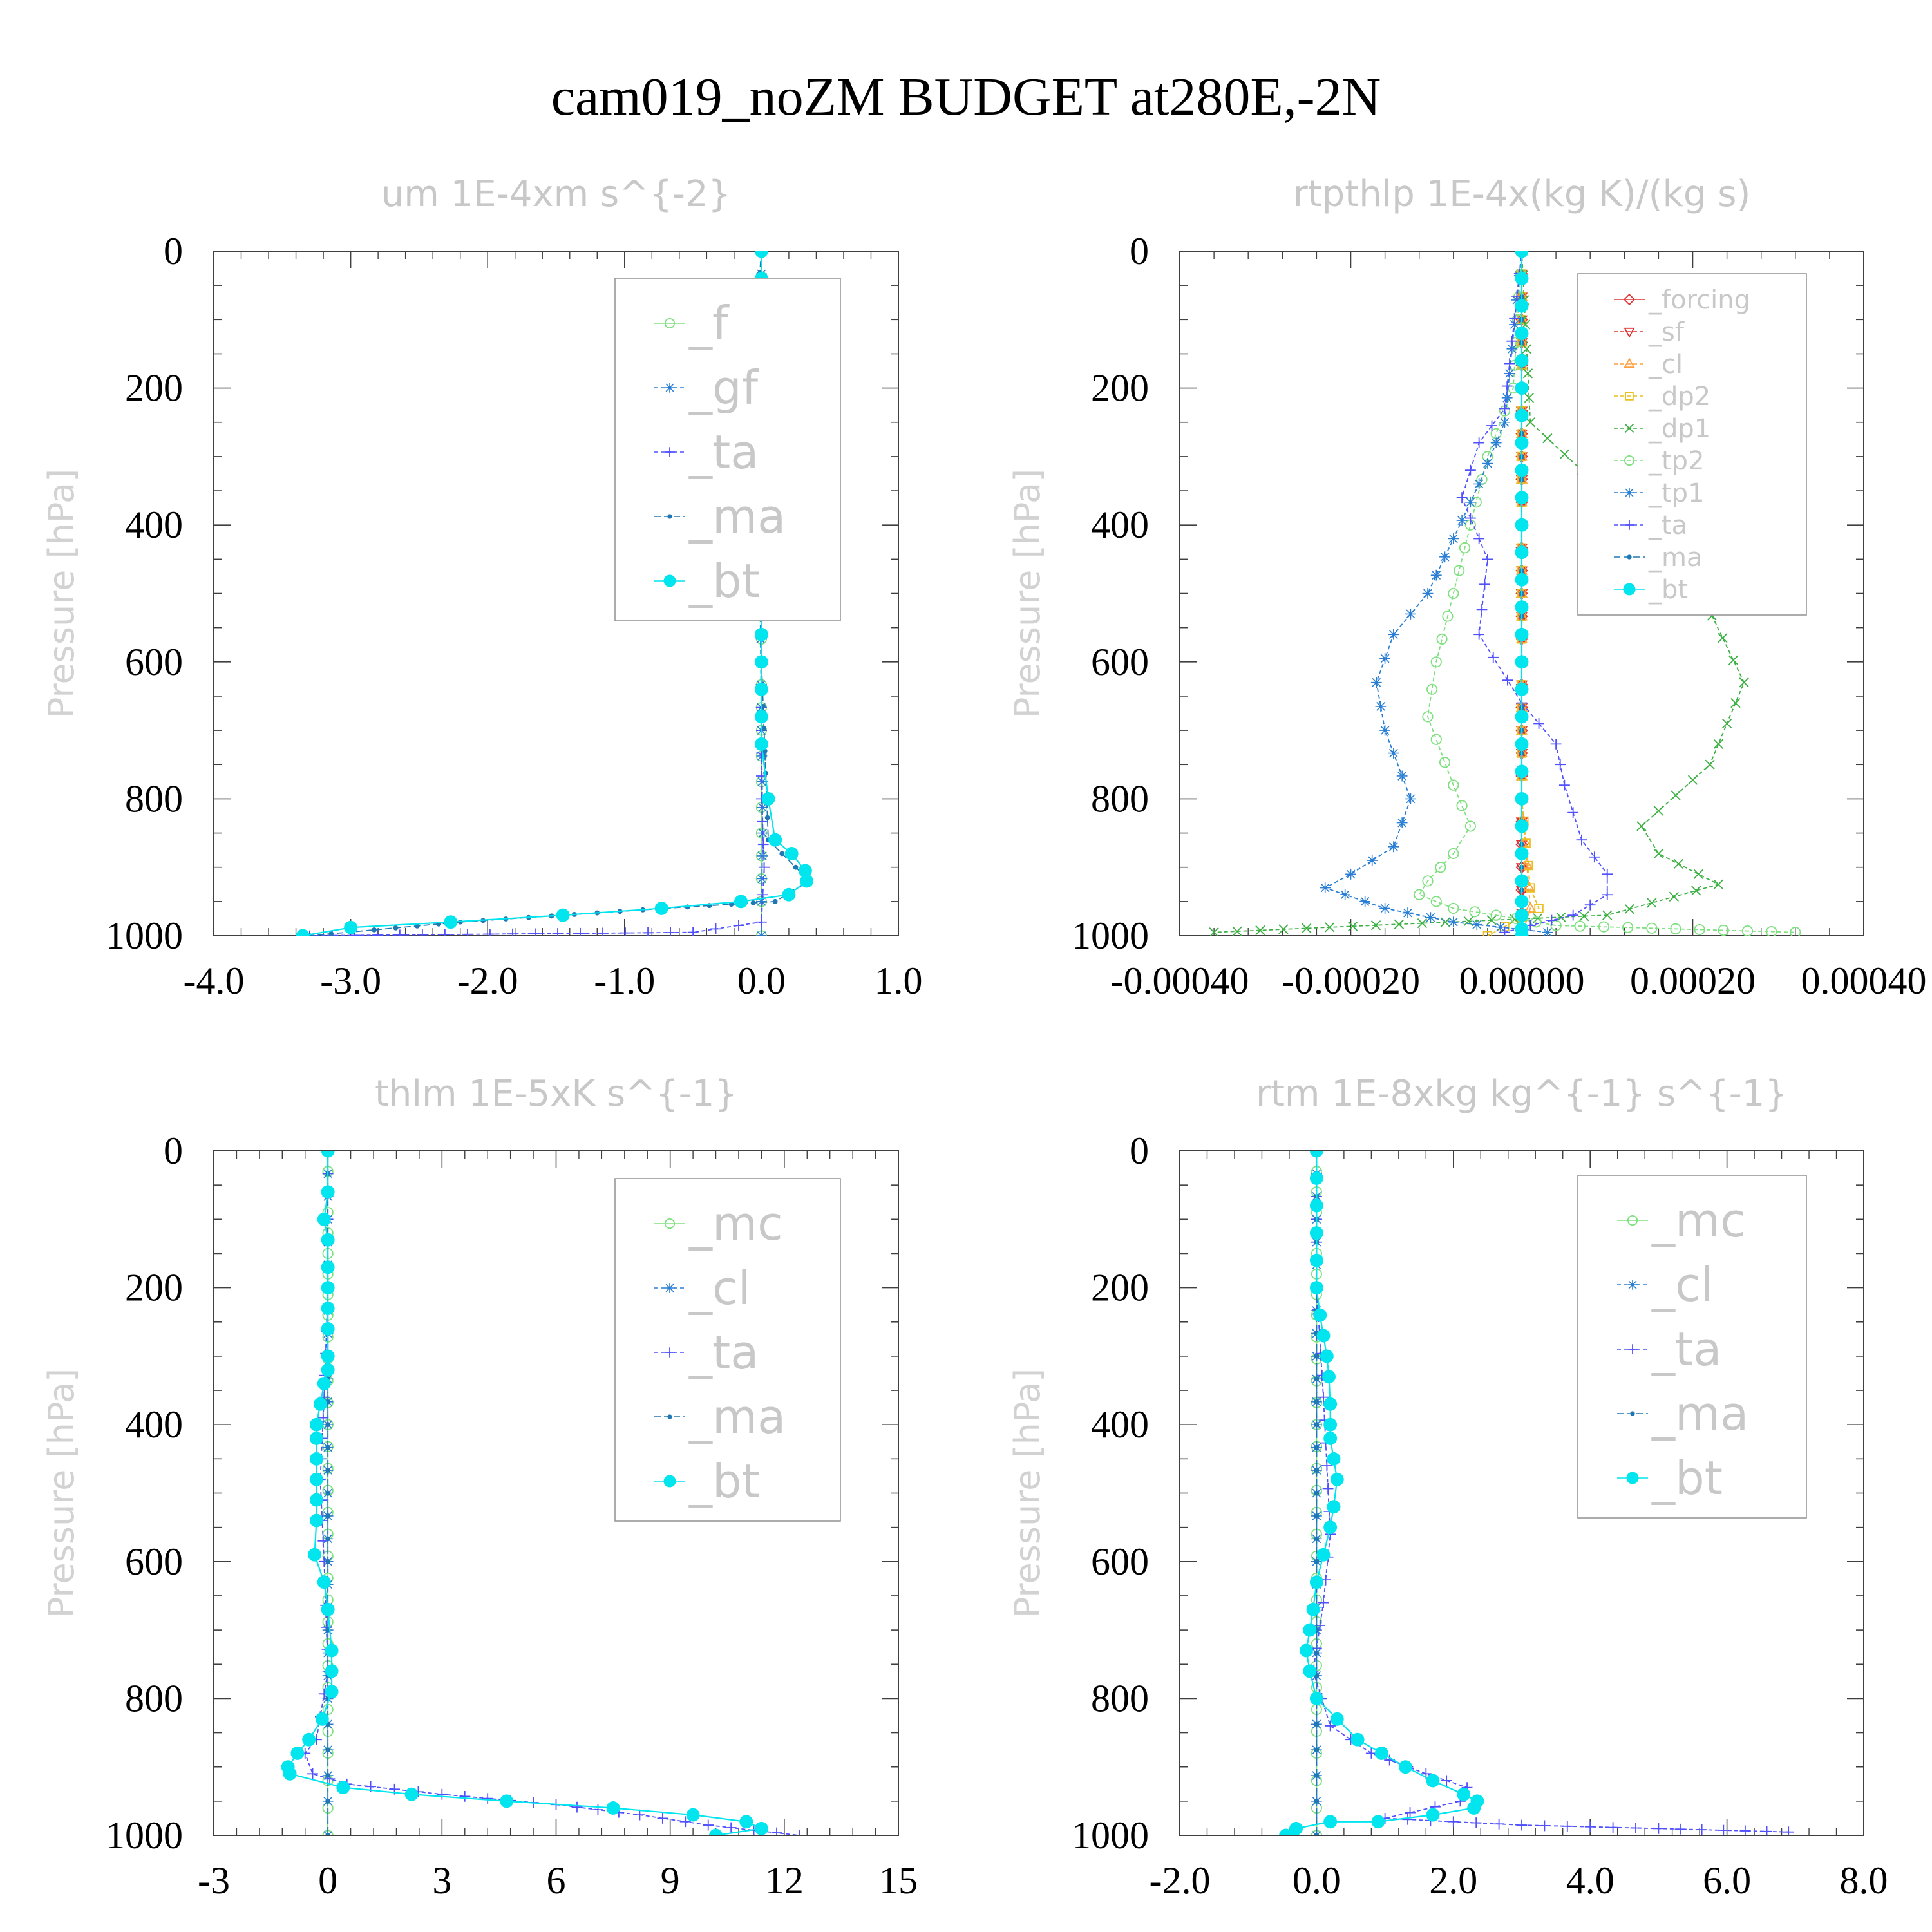 Image resolution: width=1932 pixels, height=1932 pixels. Describe the element at coordinates (144, 1836) in the screenshot. I see `y-tick-label: 1000` at that location.